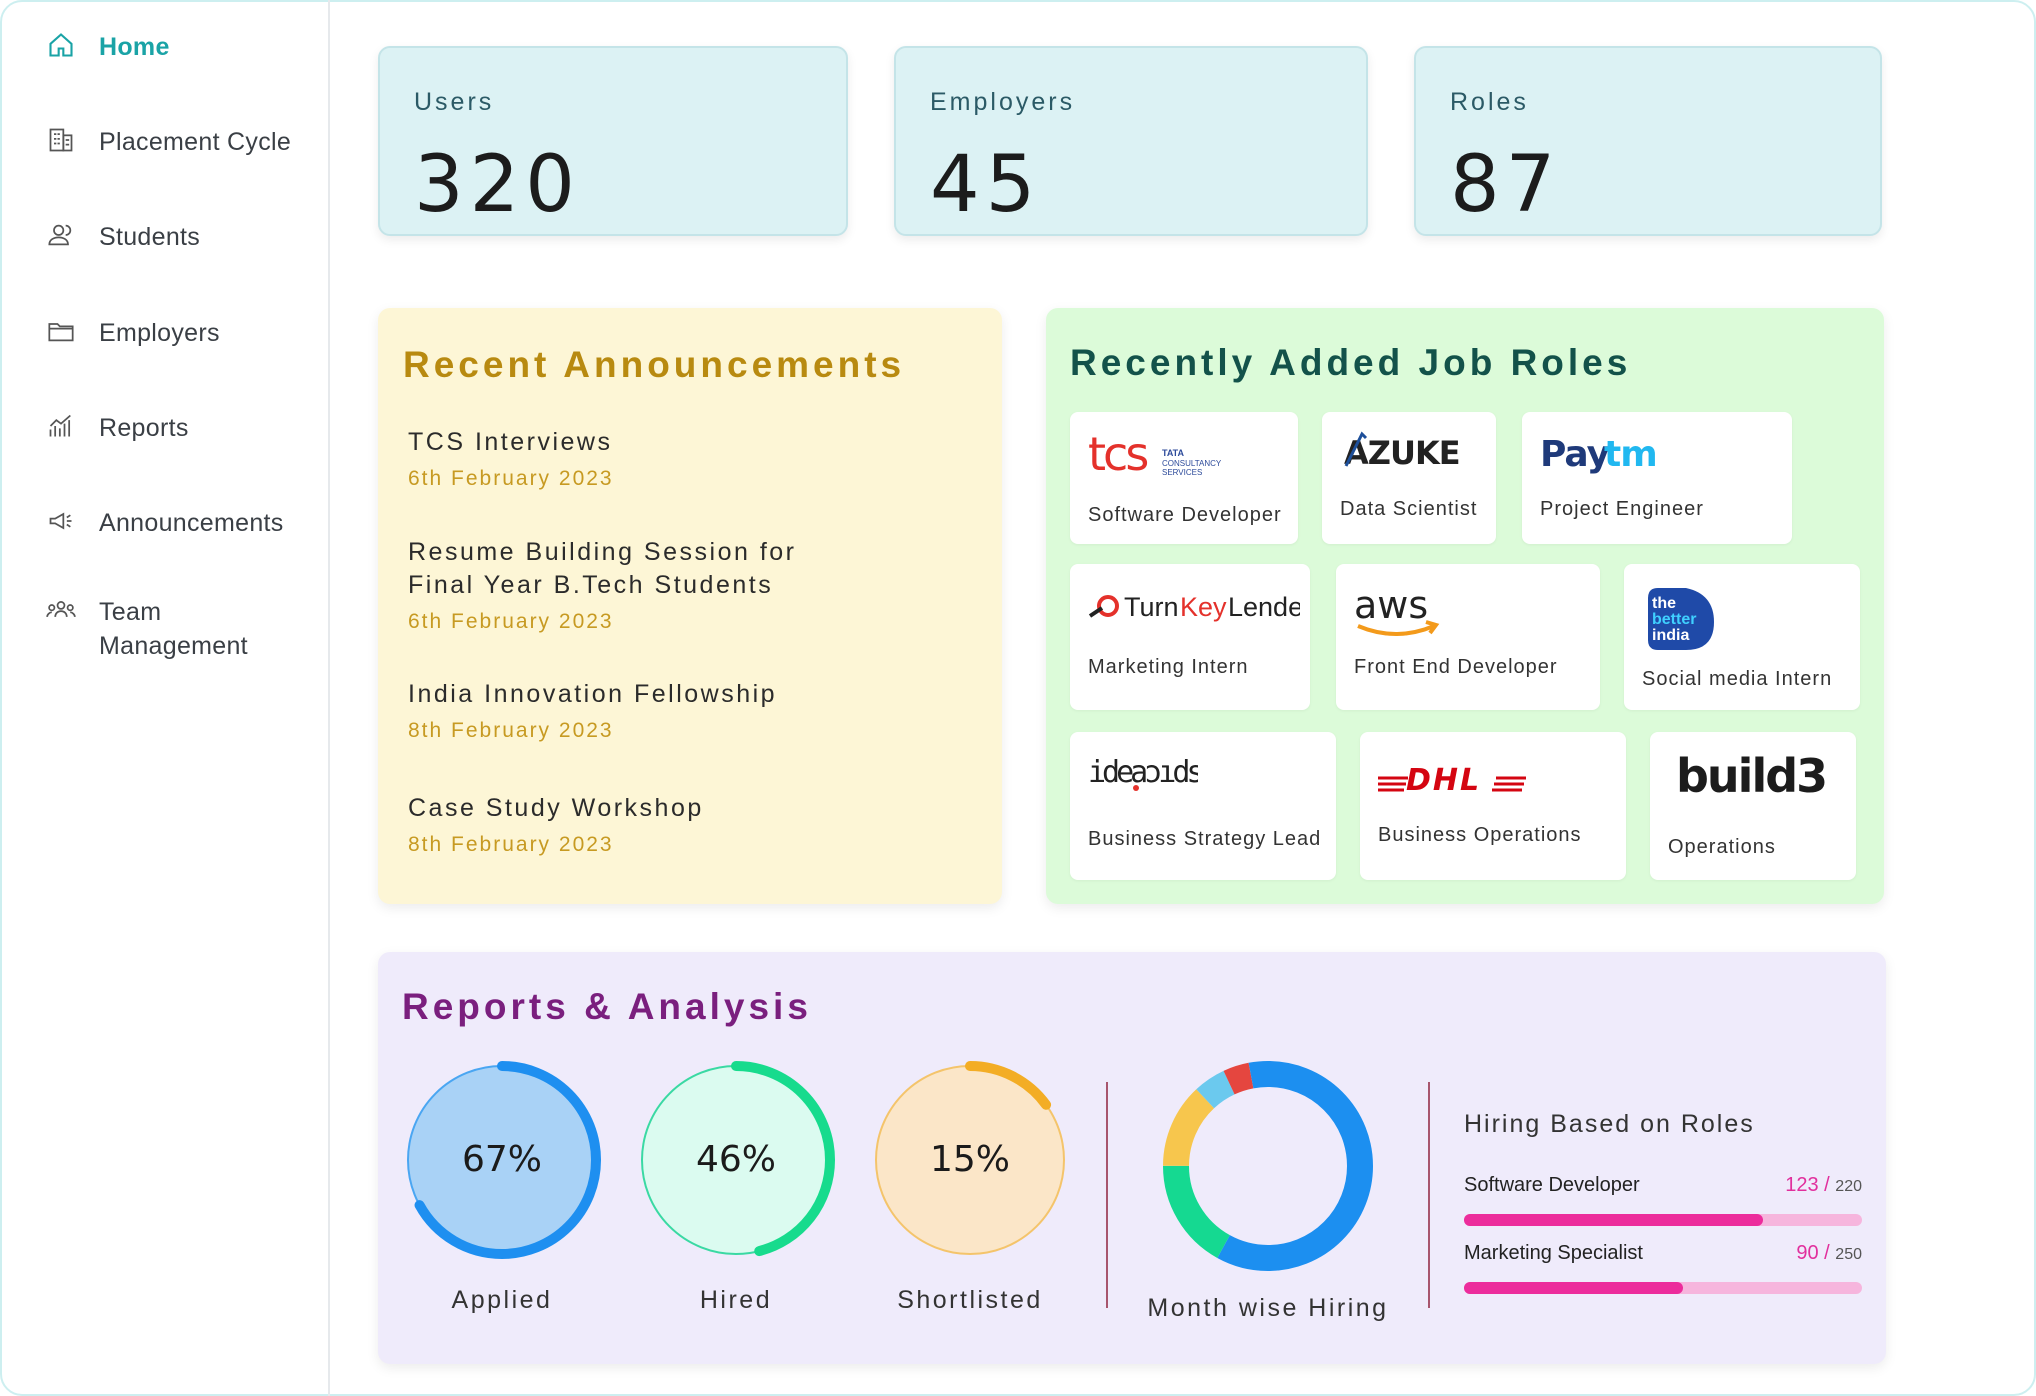 The width and height of the screenshot is (2036, 1396). I want to click on stat-card-roles: Roles 87, so click(1648, 141).